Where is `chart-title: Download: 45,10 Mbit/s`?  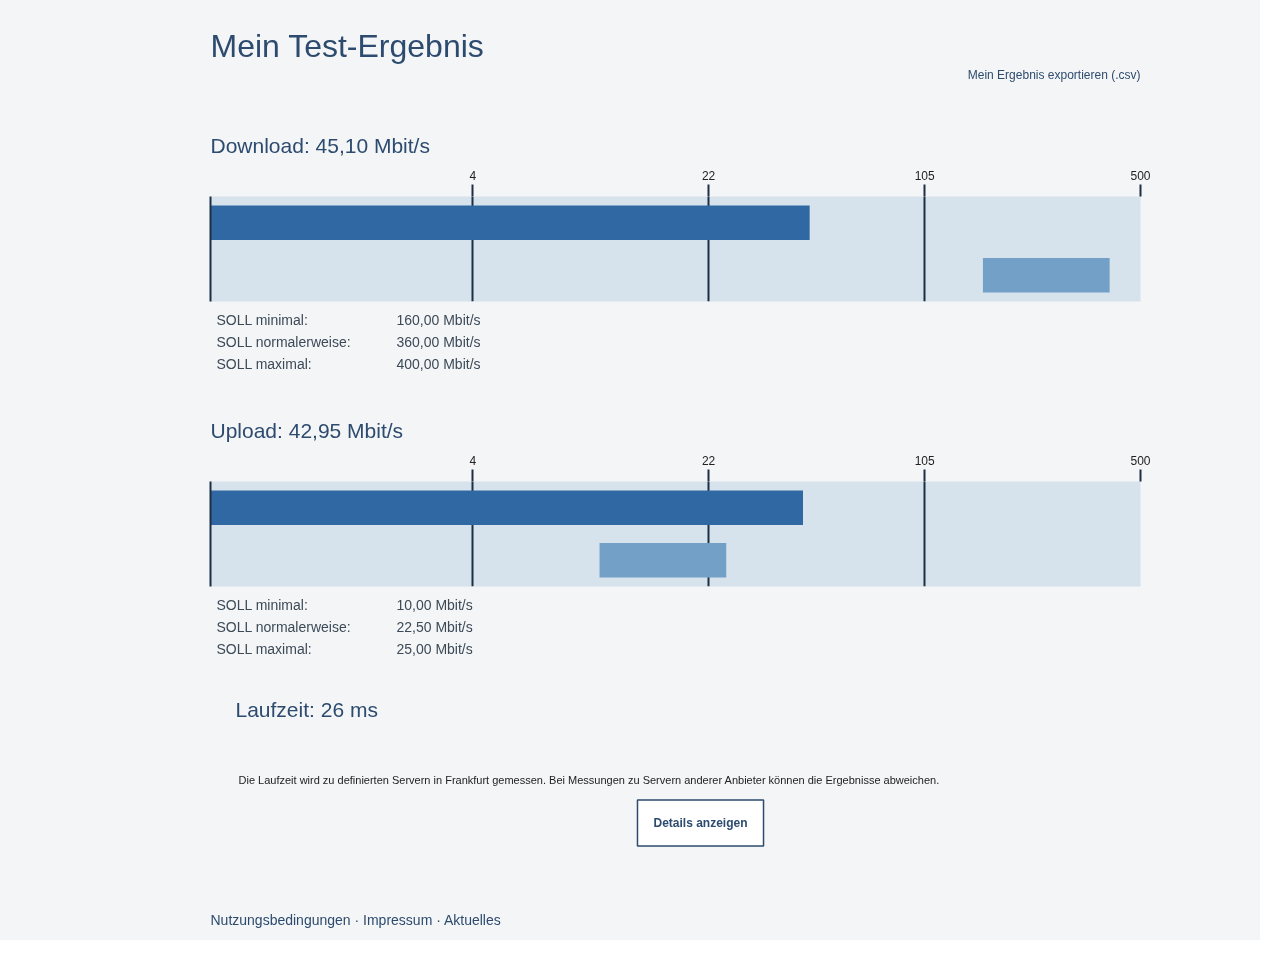 chart-title: Download: 45,10 Mbit/s is located at coordinates (320, 145).